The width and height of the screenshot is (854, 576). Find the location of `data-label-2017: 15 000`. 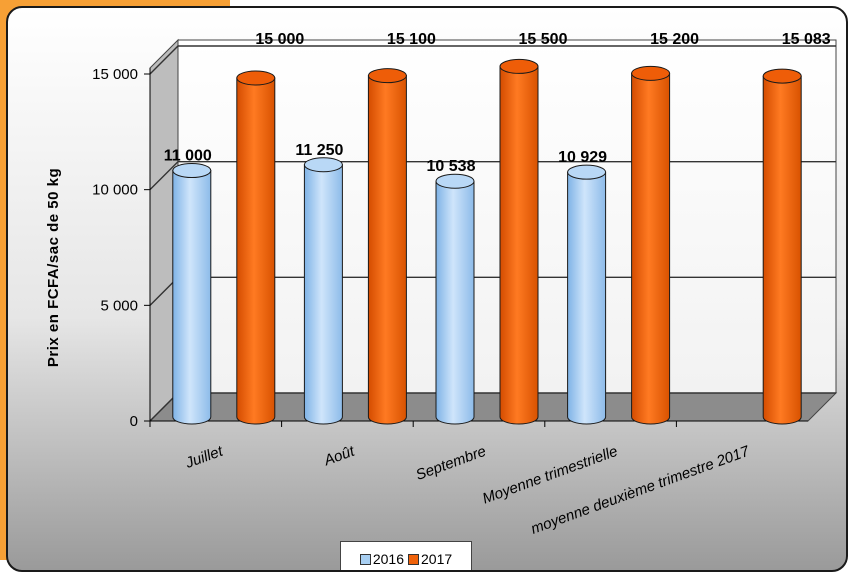

data-label-2017: 15 000 is located at coordinates (279, 39).